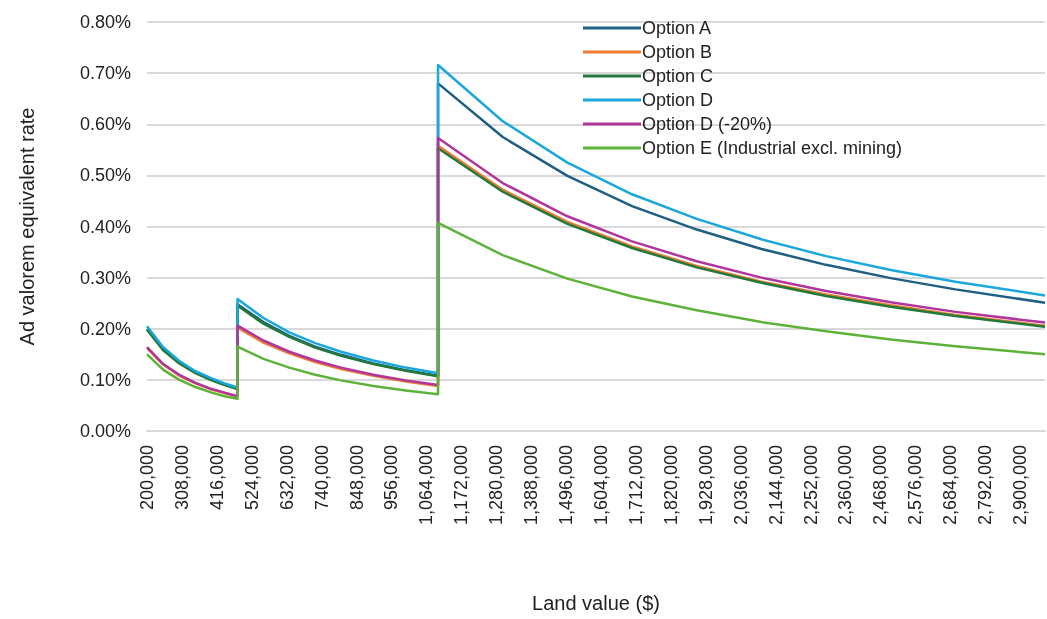  What do you see at coordinates (775, 485) in the screenshot?
I see `x-tick-label: 2,144,000` at bounding box center [775, 485].